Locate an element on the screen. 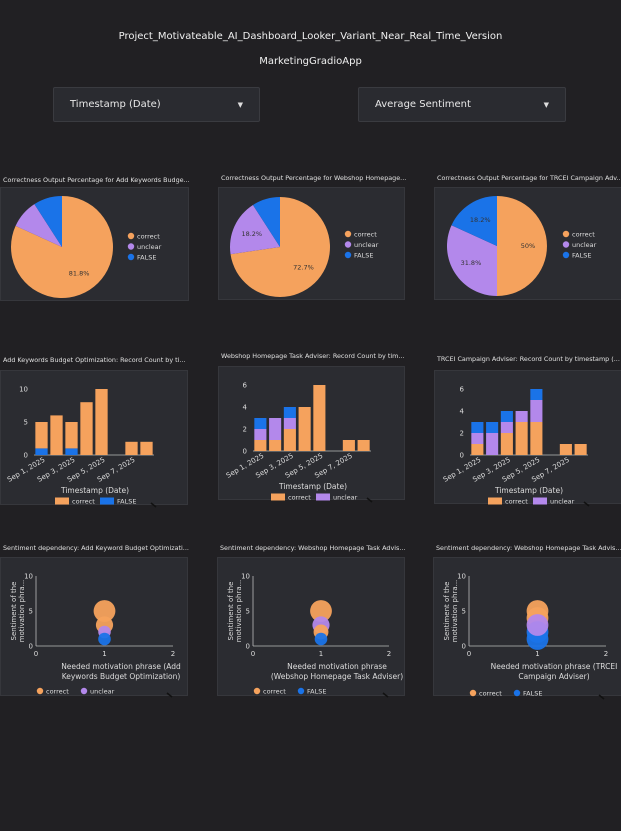 This screenshot has width=621, height=831. page-subtitle: MarketingGradioApp is located at coordinates (310, 61).